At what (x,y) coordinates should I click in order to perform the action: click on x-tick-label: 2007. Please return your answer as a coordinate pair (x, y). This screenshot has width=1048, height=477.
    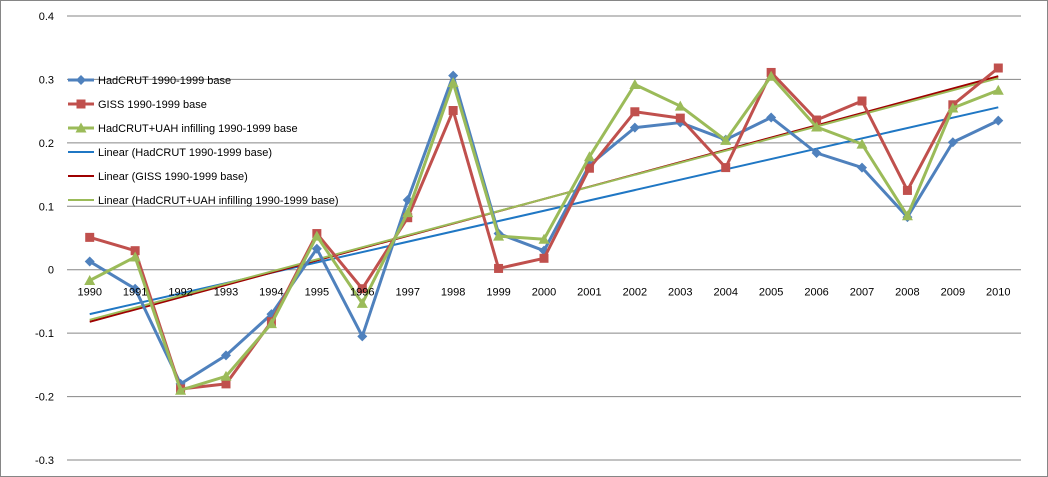
    Looking at the image, I should click on (862, 293).